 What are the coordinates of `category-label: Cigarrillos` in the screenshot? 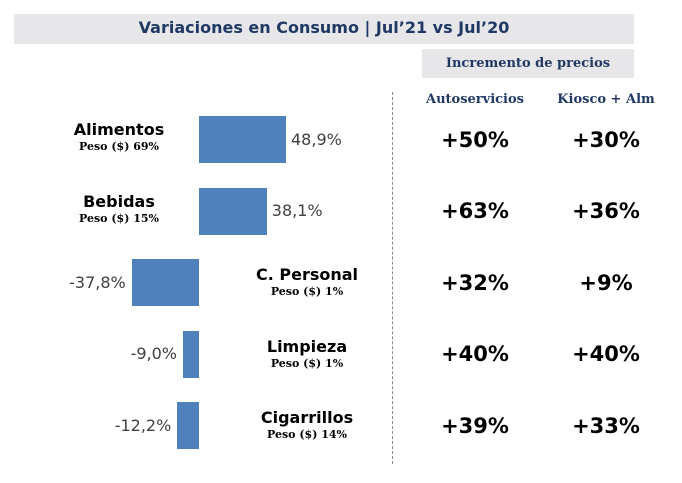 It's located at (307, 417).